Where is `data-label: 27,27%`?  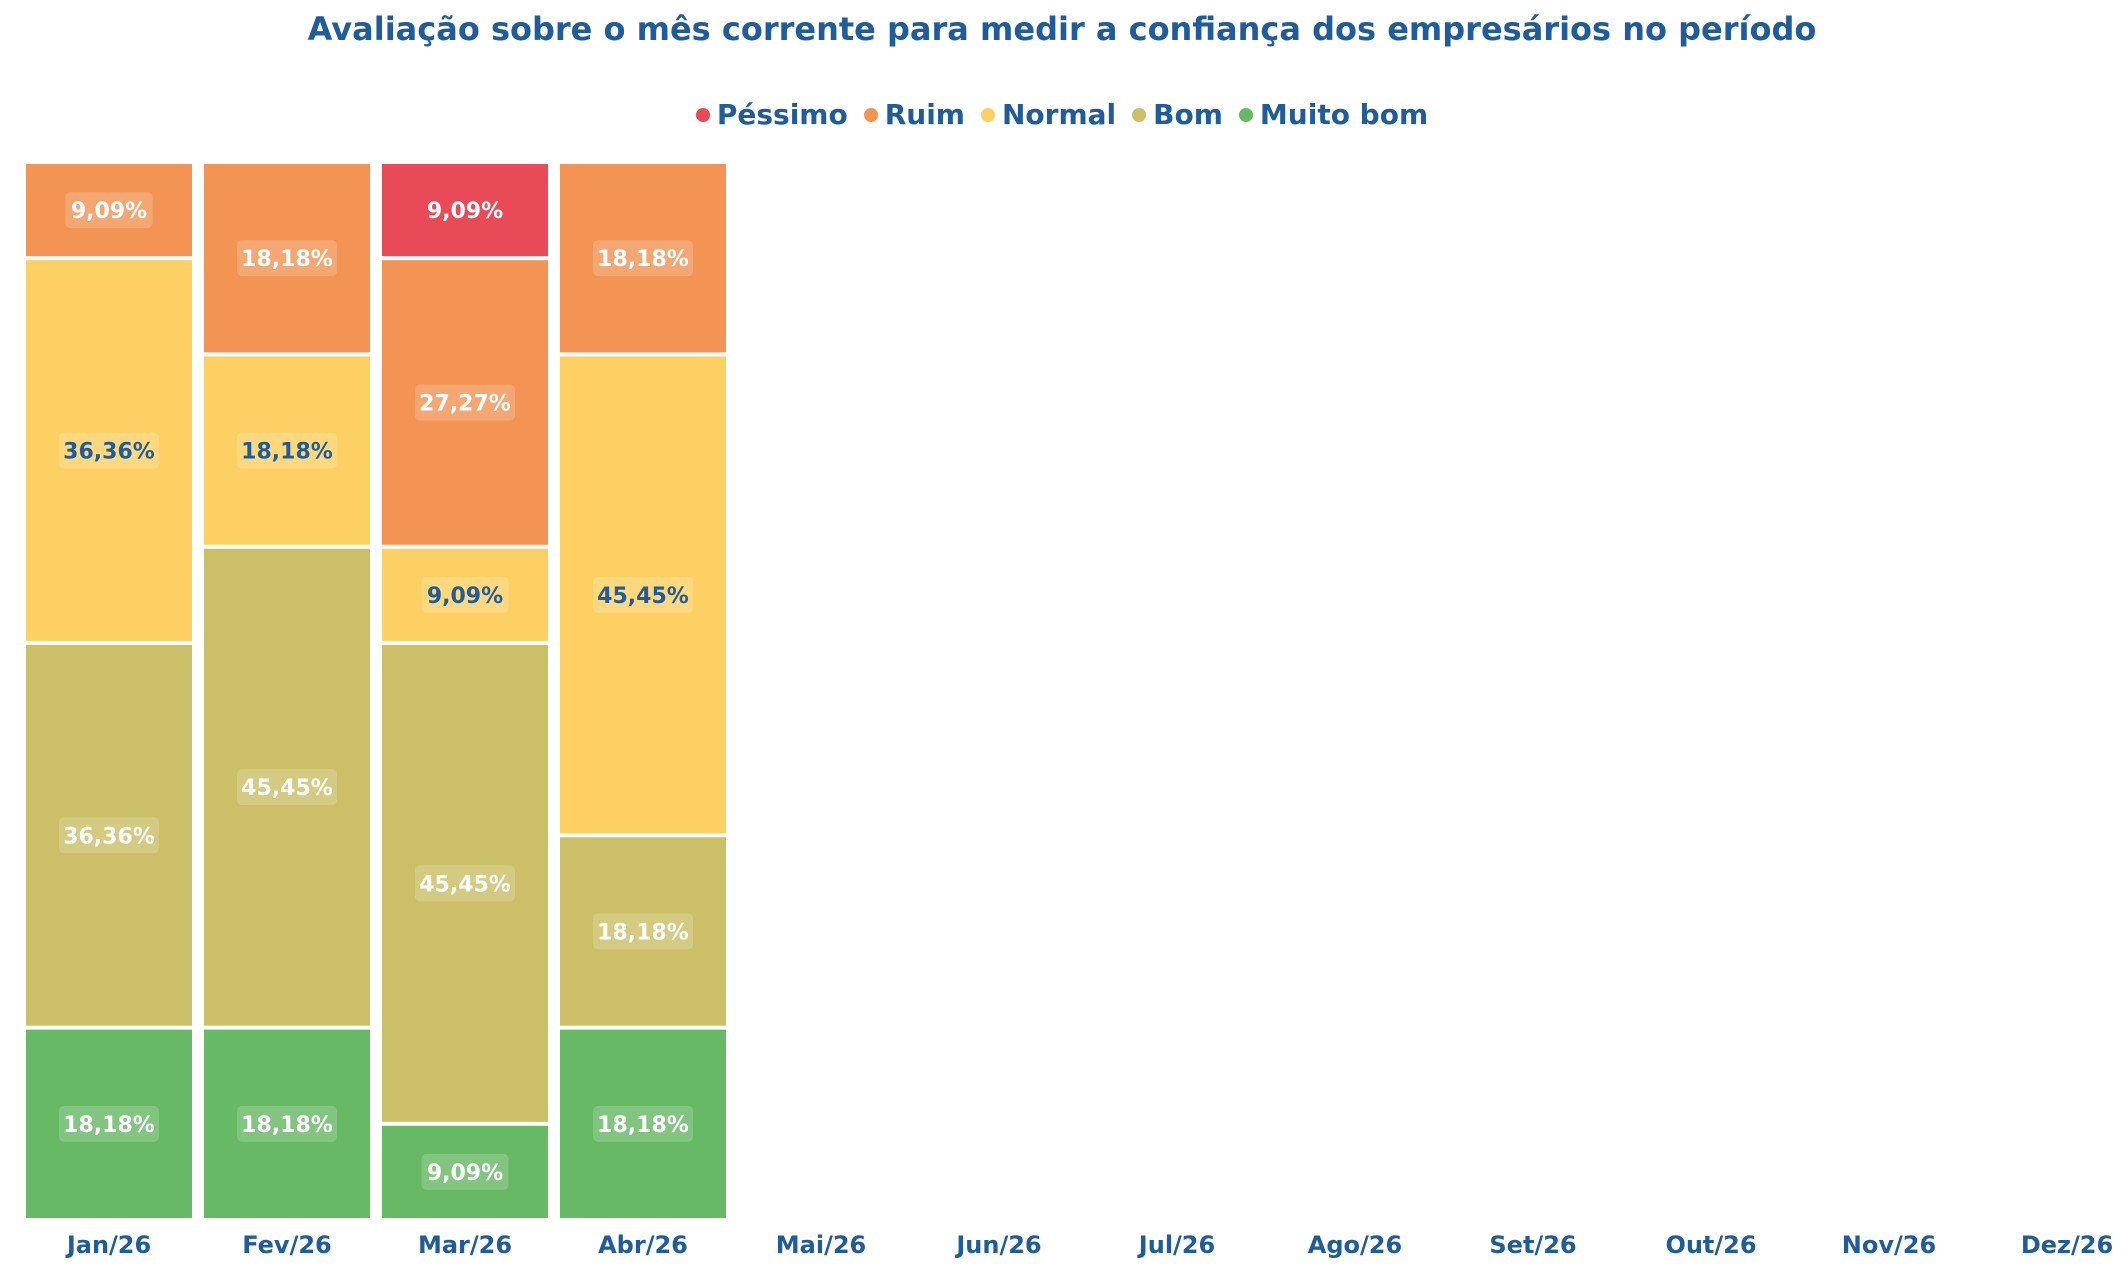
data-label: 27,27% is located at coordinates (465, 403).